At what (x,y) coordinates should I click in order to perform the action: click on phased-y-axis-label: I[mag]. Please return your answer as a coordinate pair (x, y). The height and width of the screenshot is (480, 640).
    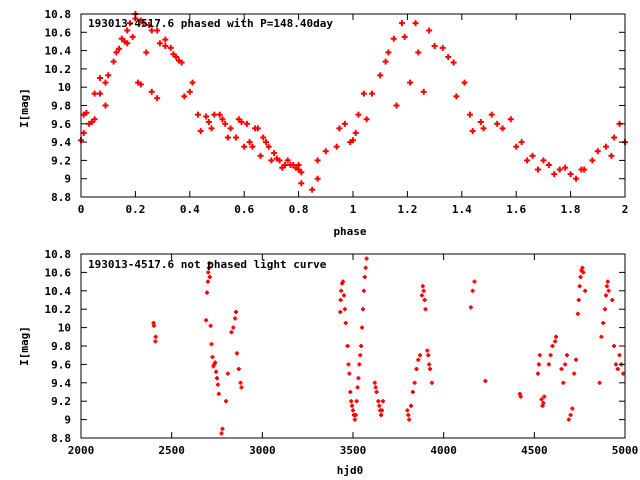
    Looking at the image, I should click on (24, 108).